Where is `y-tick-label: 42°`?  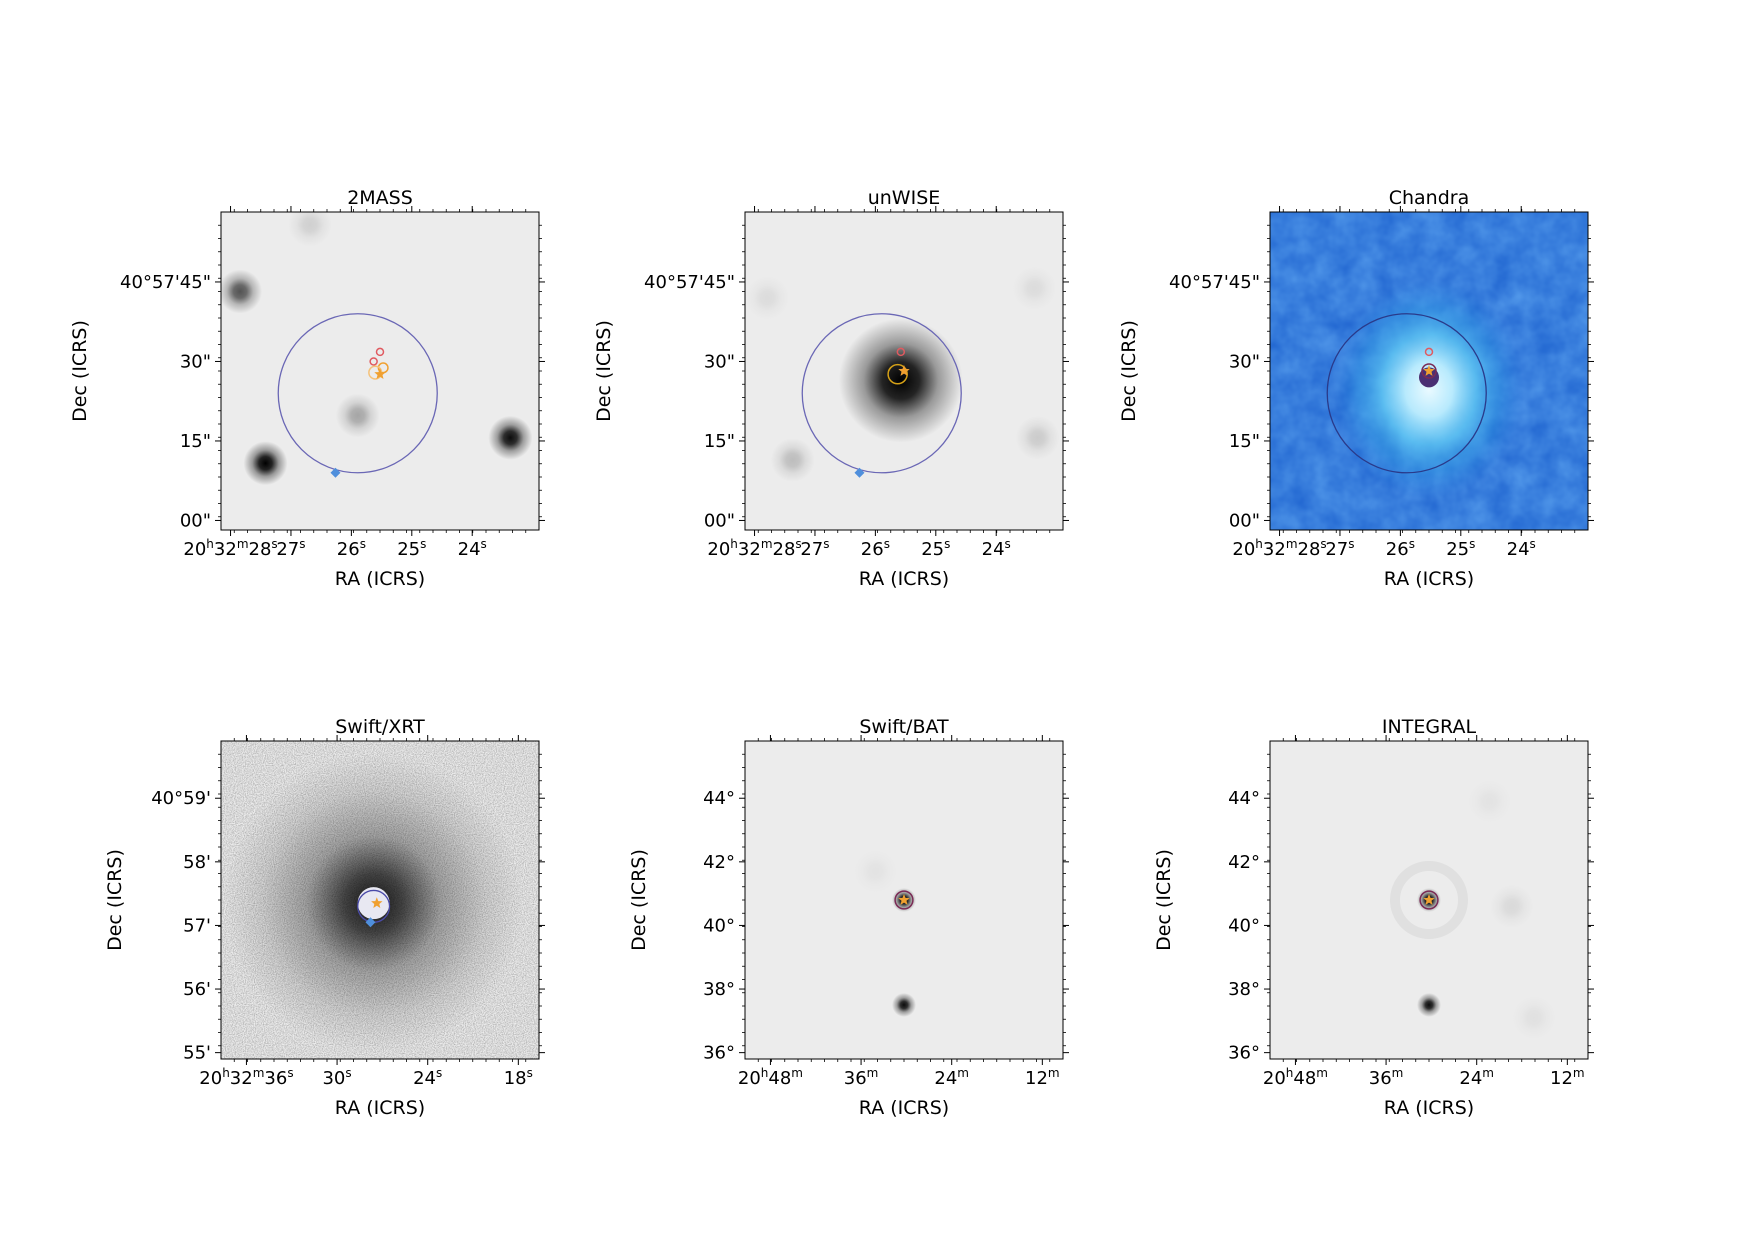 y-tick-label: 42° is located at coordinates (719, 862).